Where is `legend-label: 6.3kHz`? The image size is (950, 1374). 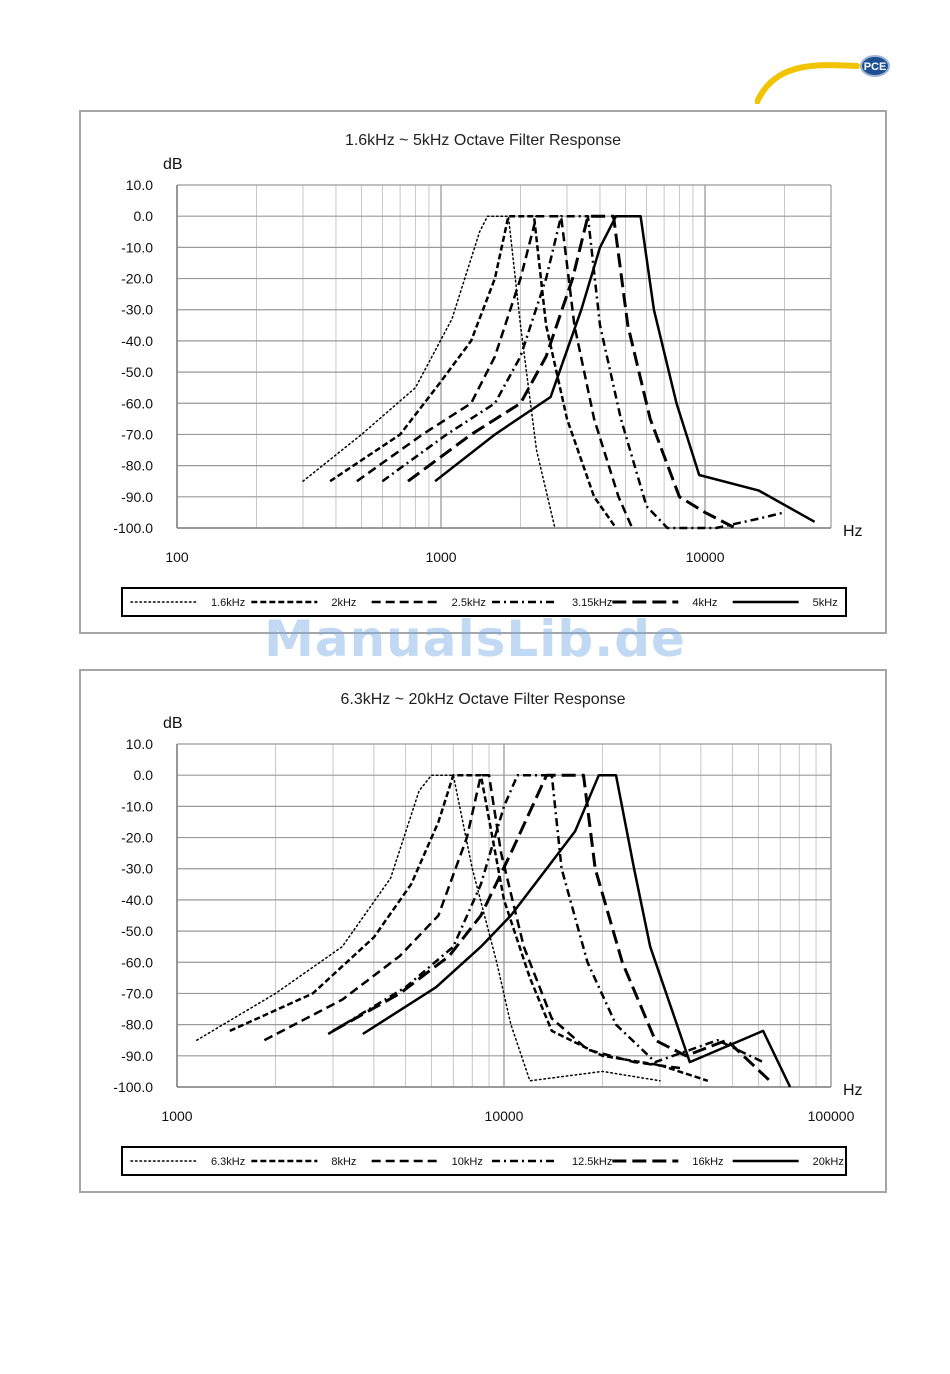
legend-label: 6.3kHz is located at coordinates (228, 1162).